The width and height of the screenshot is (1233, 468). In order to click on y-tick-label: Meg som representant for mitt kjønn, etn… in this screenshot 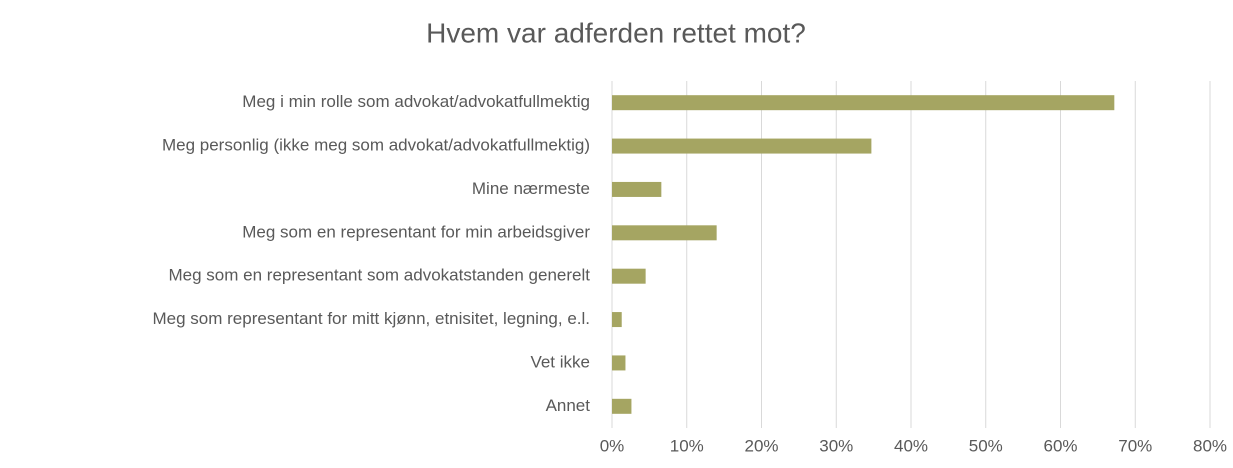, I will do `click(371, 318)`.